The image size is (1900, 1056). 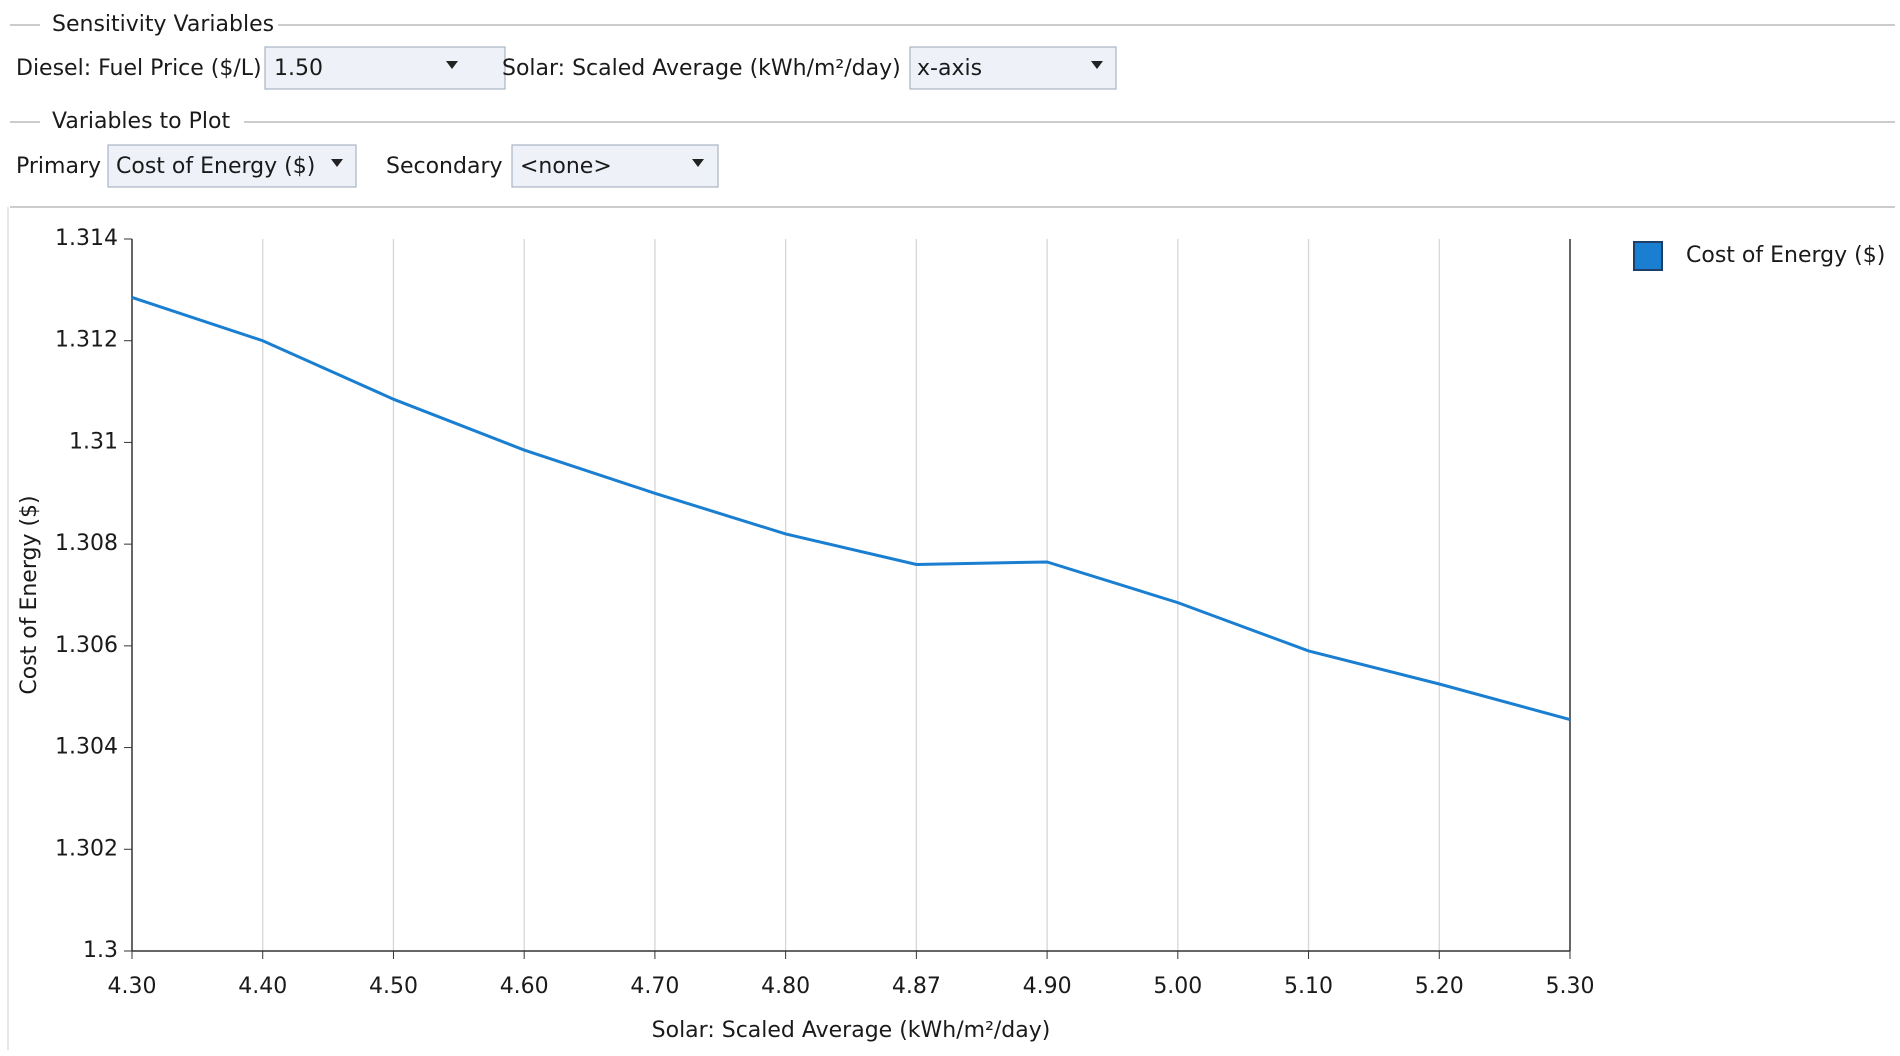 What do you see at coordinates (1785, 255) in the screenshot?
I see `legend-label: Cost of Energy ($)` at bounding box center [1785, 255].